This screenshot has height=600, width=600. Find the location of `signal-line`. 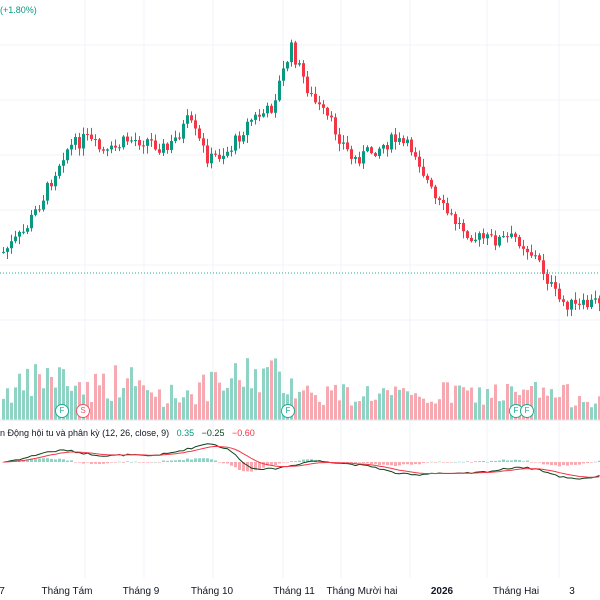

signal-line is located at coordinates (301, 461).